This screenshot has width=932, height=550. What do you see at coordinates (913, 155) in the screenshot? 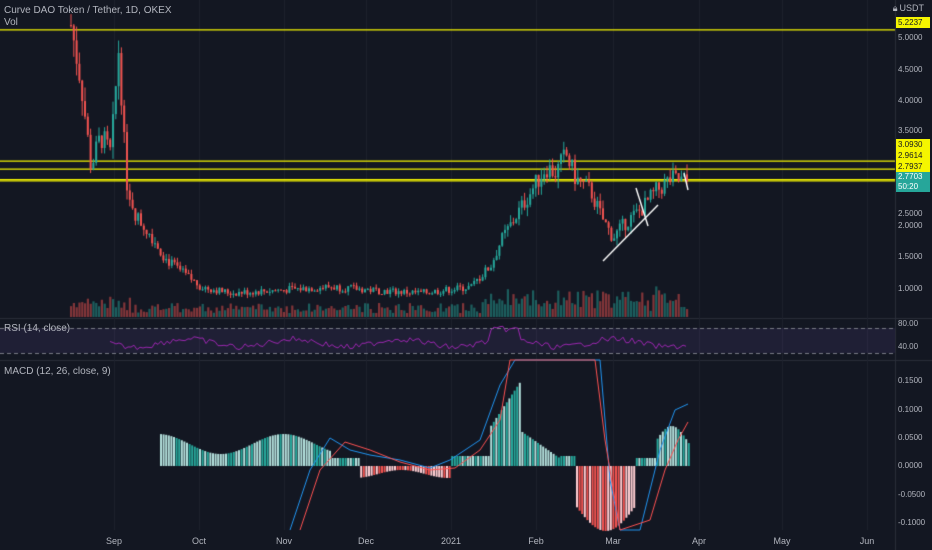
I see `level-label: 2.9614` at bounding box center [913, 155].